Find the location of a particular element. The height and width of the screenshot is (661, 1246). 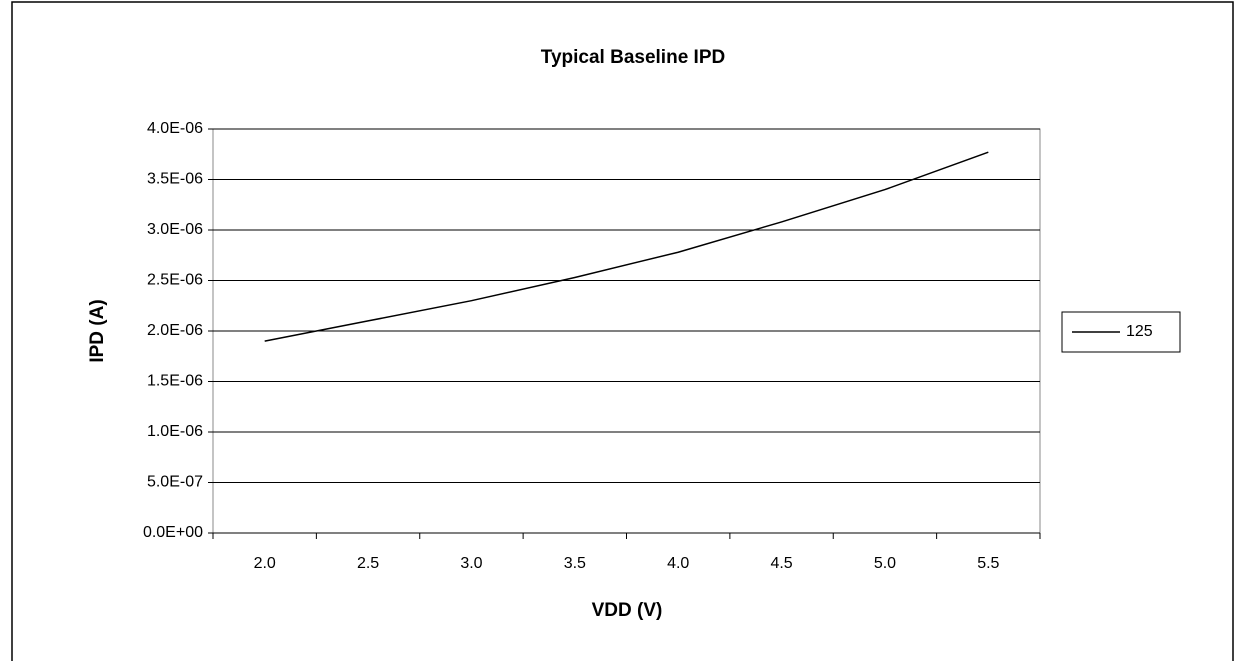

x-tick-label: 4.5 is located at coordinates (781, 563).